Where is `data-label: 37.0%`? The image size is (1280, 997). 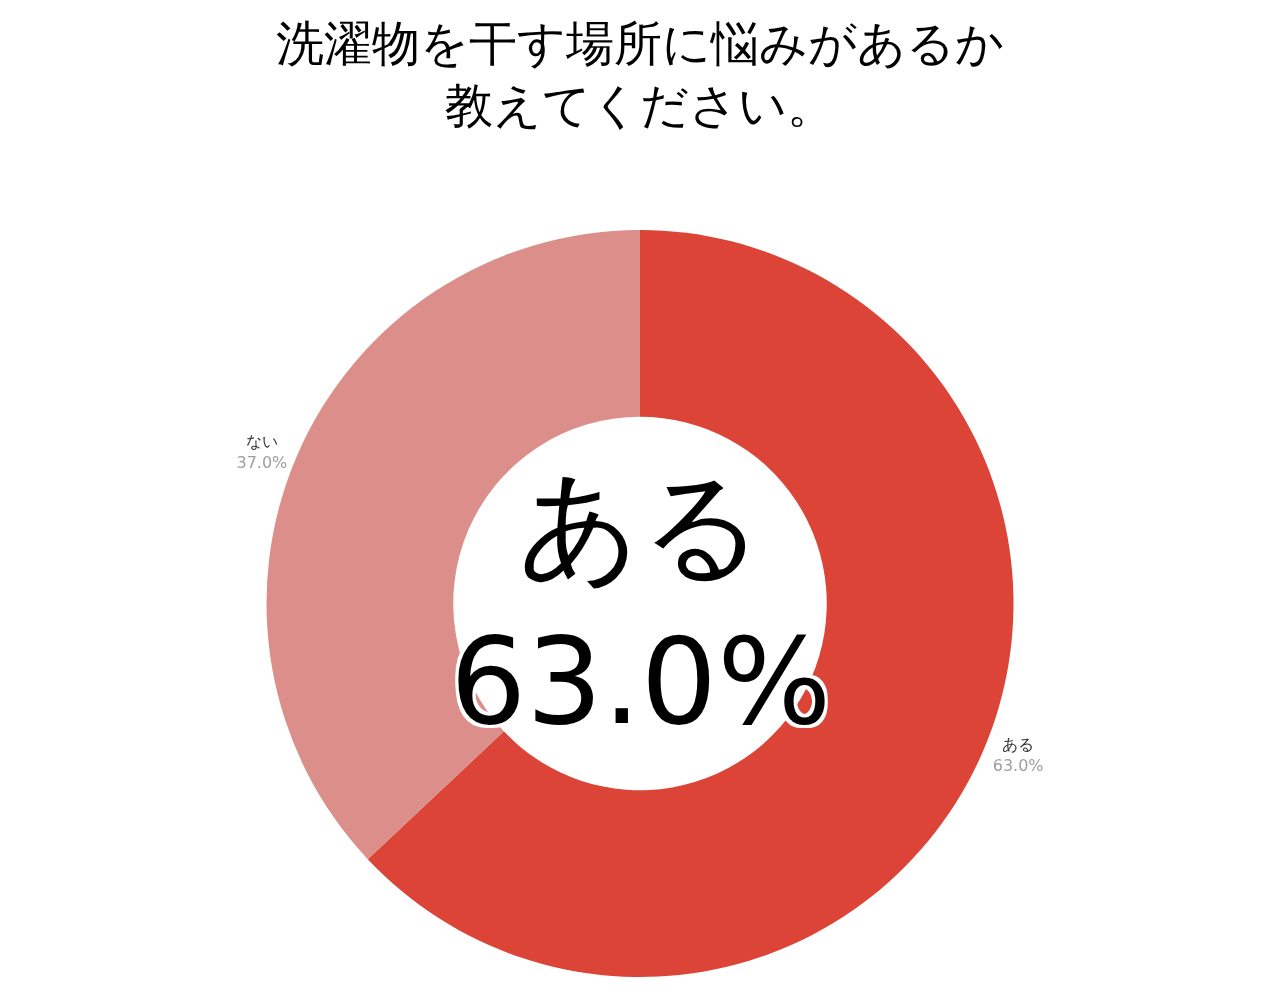
data-label: 37.0% is located at coordinates (262, 462).